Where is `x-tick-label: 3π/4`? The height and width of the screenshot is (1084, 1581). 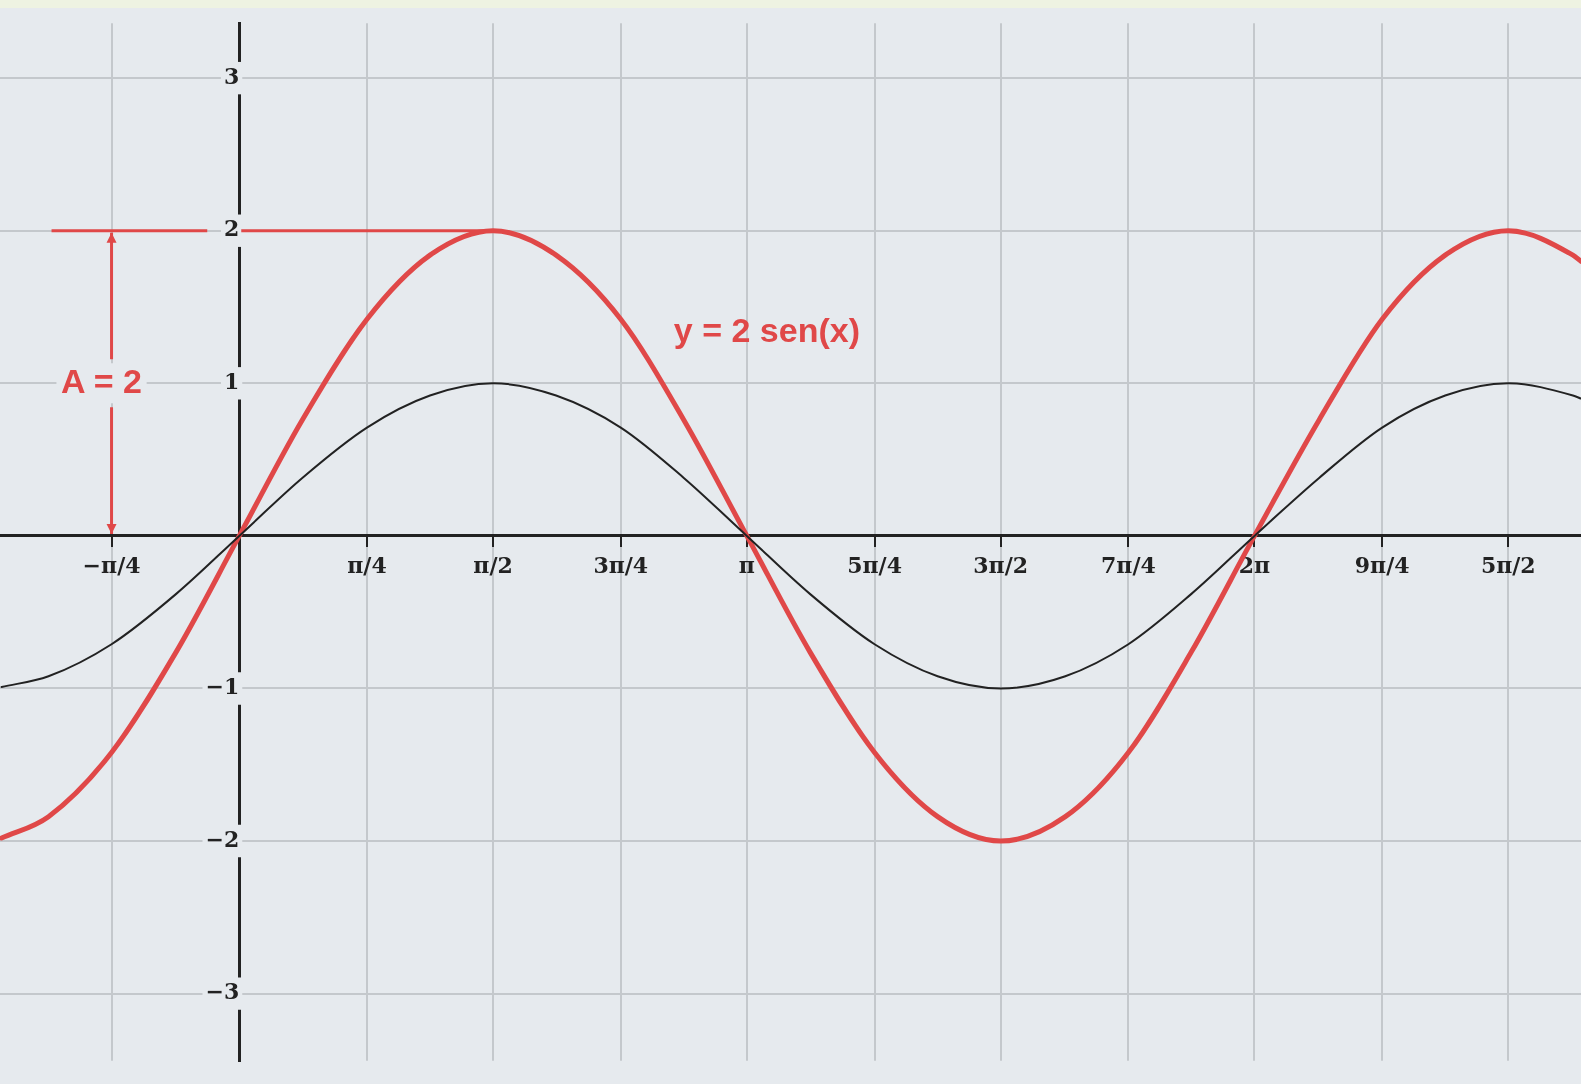 x-tick-label: 3π/4 is located at coordinates (621, 564).